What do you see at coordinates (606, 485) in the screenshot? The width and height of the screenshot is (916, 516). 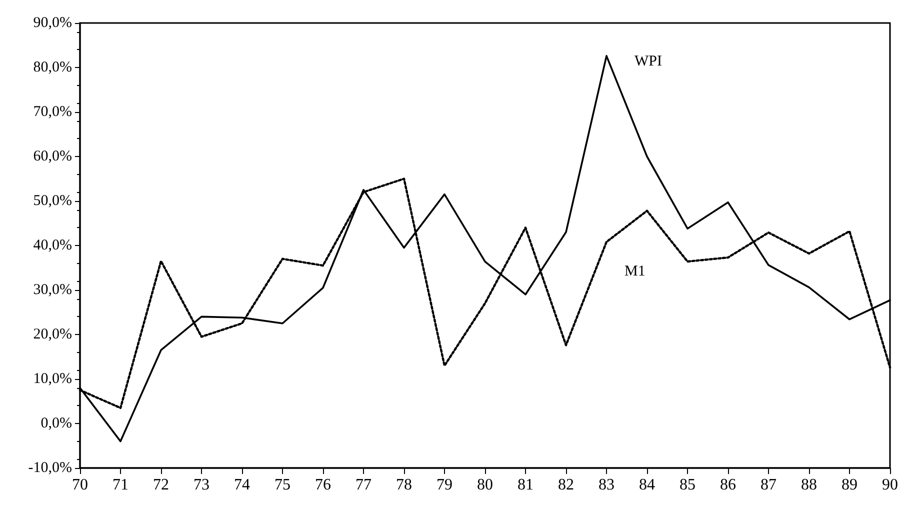 I see `x-tick-label: 83` at bounding box center [606, 485].